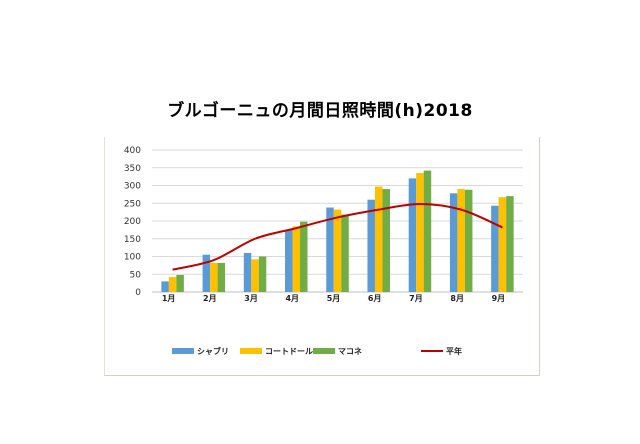 The width and height of the screenshot is (640, 444). I want to click on legend-label: シャブリ, so click(213, 351).